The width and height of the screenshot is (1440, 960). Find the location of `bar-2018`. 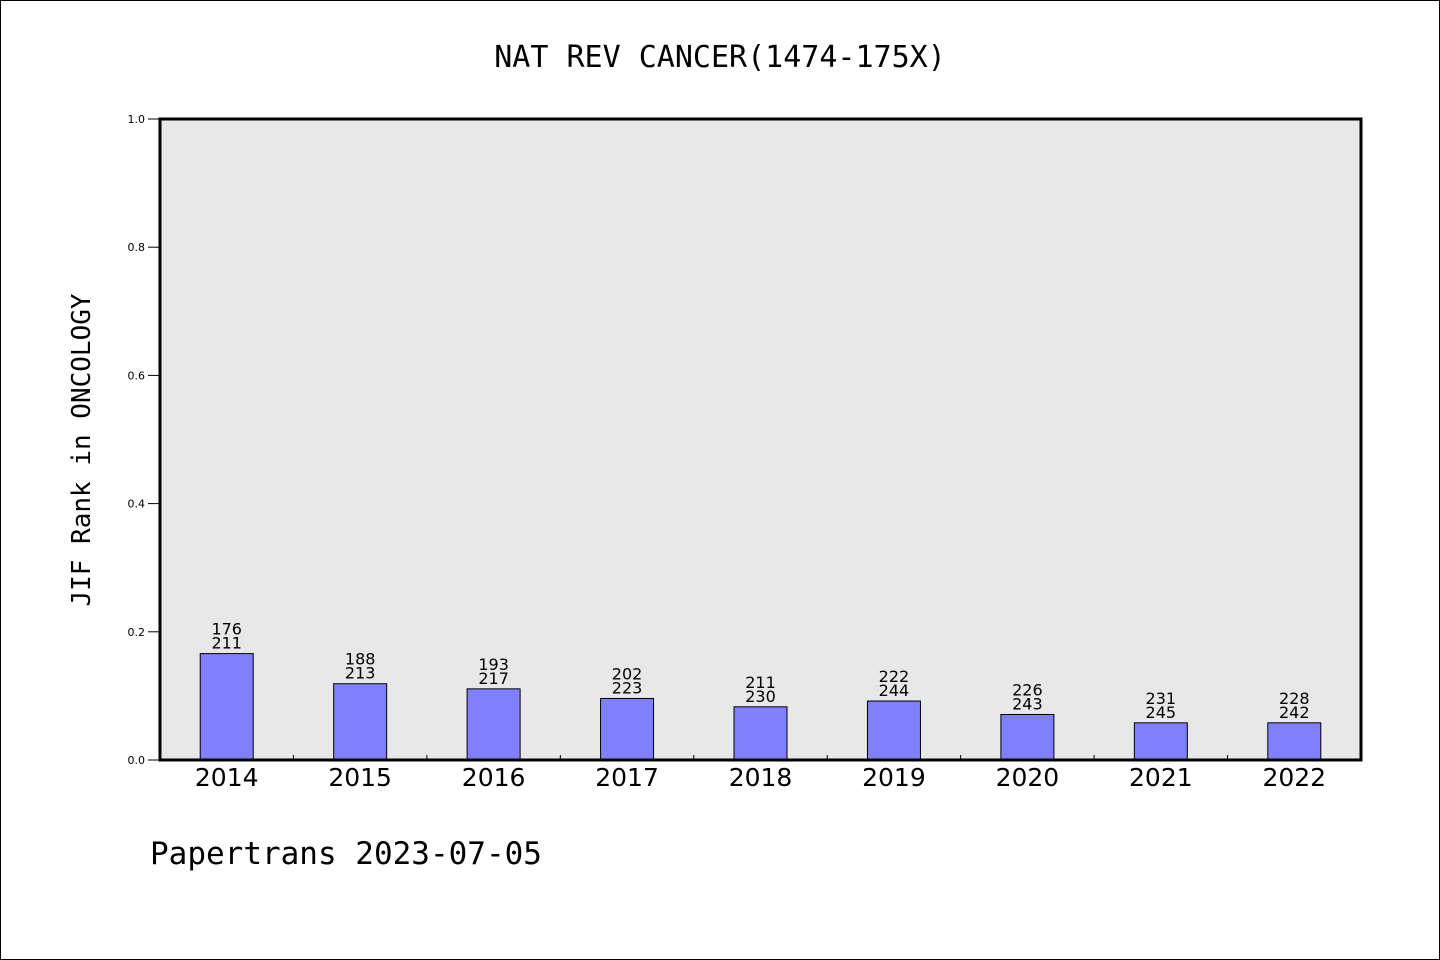

bar-2018 is located at coordinates (760, 733).